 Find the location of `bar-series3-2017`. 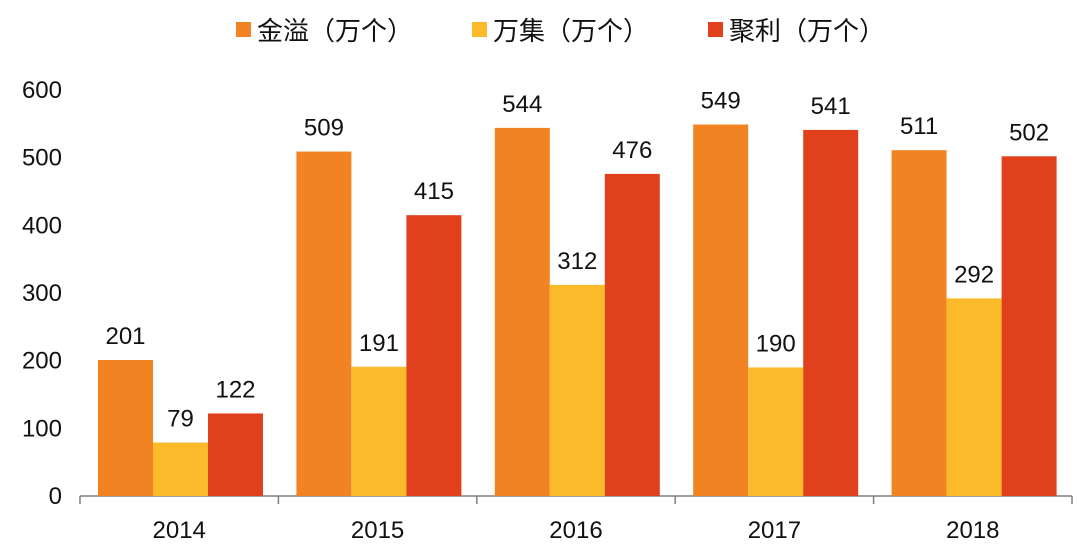

bar-series3-2017 is located at coordinates (831, 312).